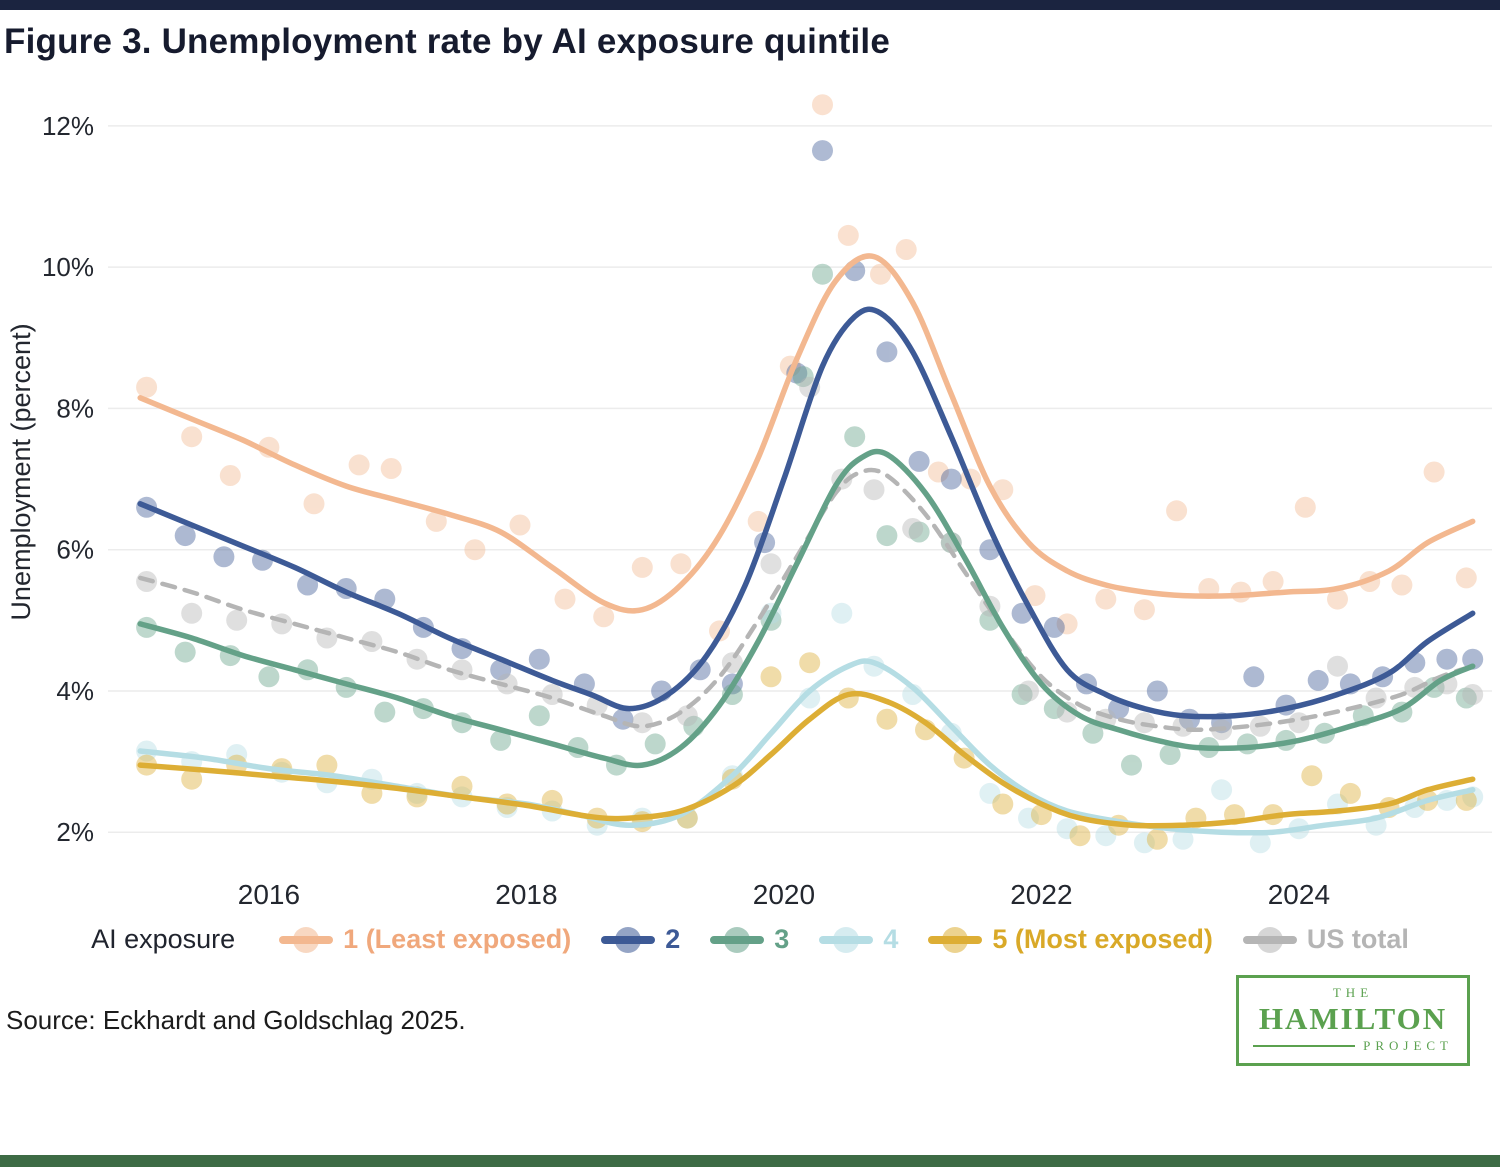  What do you see at coordinates (236, 1020) in the screenshot?
I see `source-text: Source: Eckhardt and Goldschlag 2025.` at bounding box center [236, 1020].